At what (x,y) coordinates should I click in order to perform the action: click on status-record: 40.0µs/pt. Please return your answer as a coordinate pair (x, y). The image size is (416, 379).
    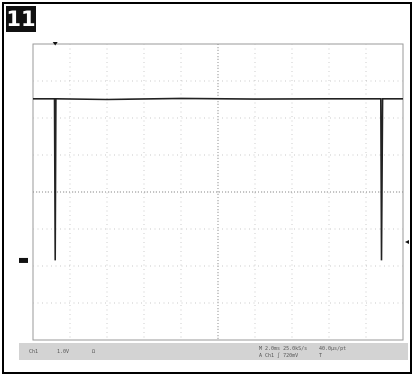
    Looking at the image, I should click on (333, 349).